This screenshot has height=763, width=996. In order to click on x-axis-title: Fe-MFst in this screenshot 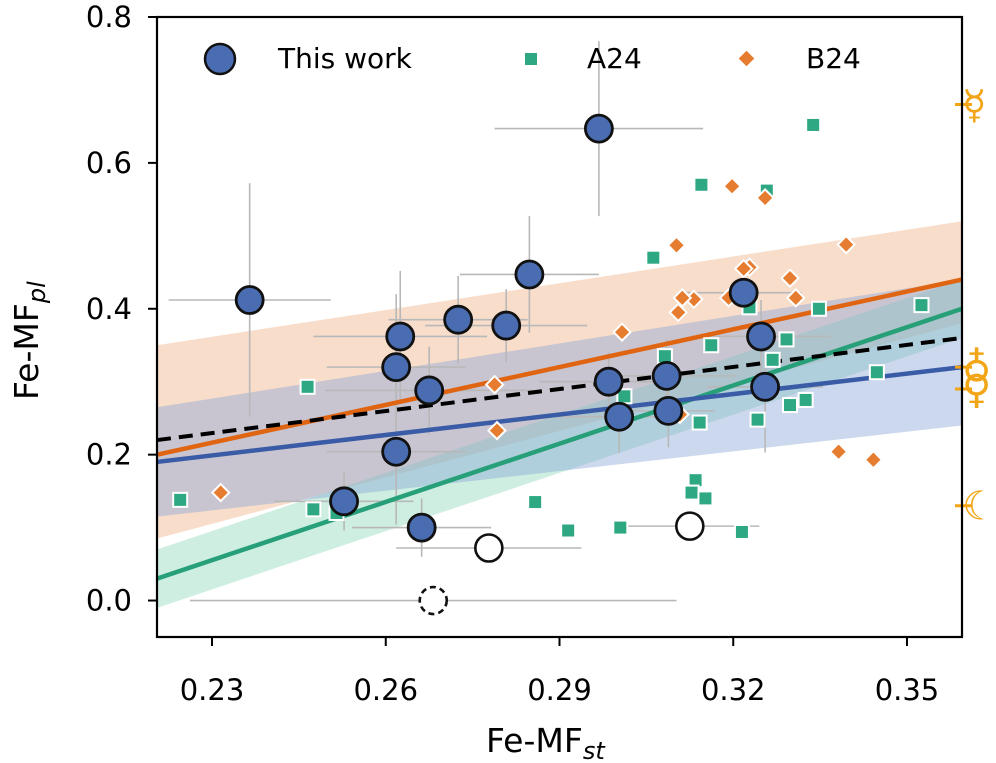, I will do `click(546, 742)`.